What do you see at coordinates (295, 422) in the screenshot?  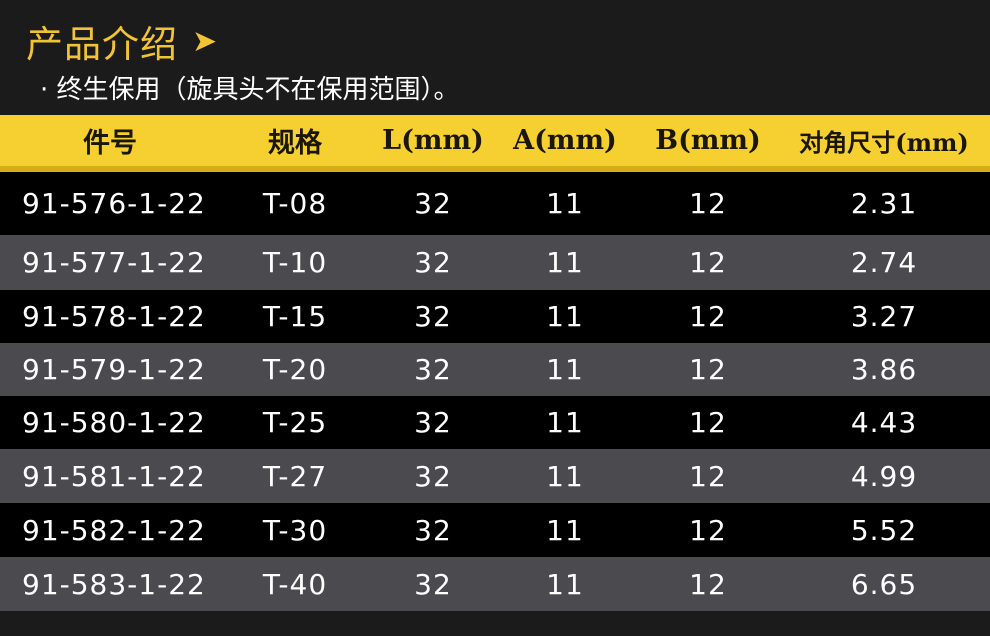 I see `table-cell: T-25` at bounding box center [295, 422].